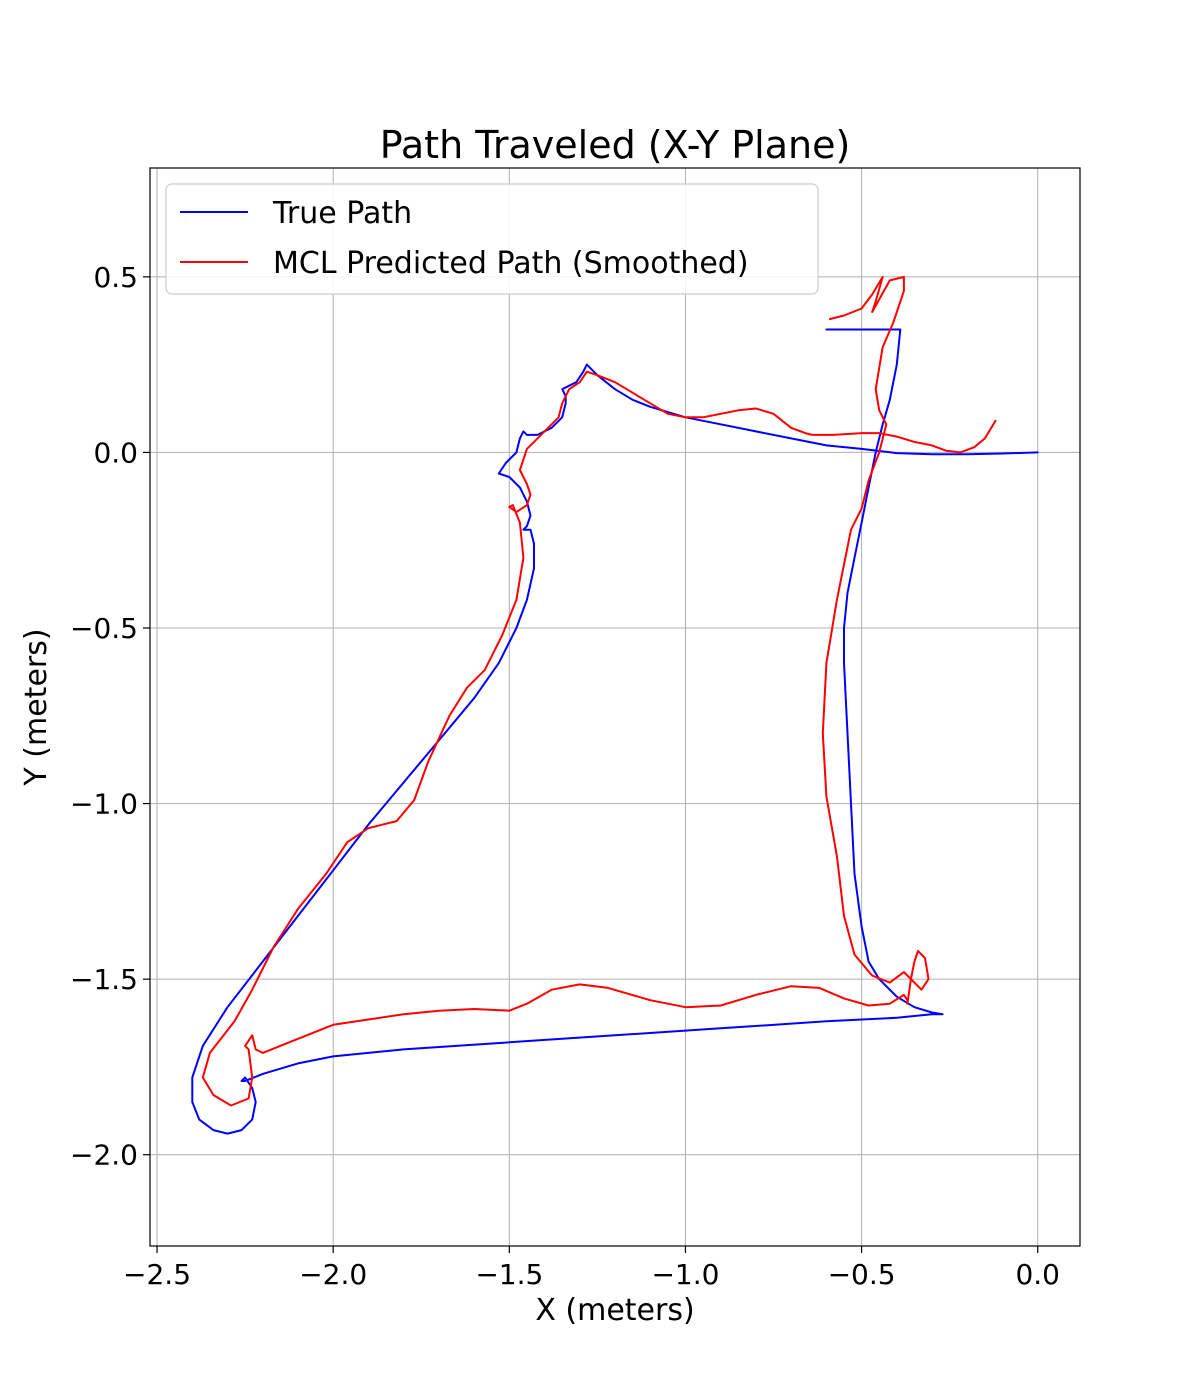 The width and height of the screenshot is (1200, 1400). I want to click on x-tick-label: −1.5, so click(509, 1274).